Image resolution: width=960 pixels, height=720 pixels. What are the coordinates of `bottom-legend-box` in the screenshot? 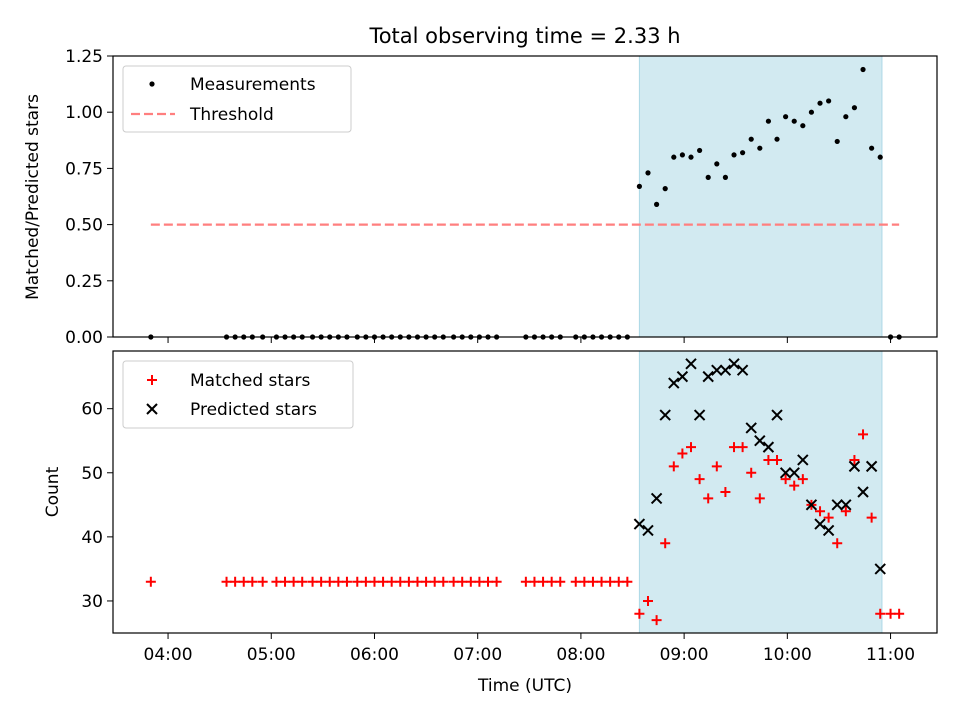 It's located at (238, 394).